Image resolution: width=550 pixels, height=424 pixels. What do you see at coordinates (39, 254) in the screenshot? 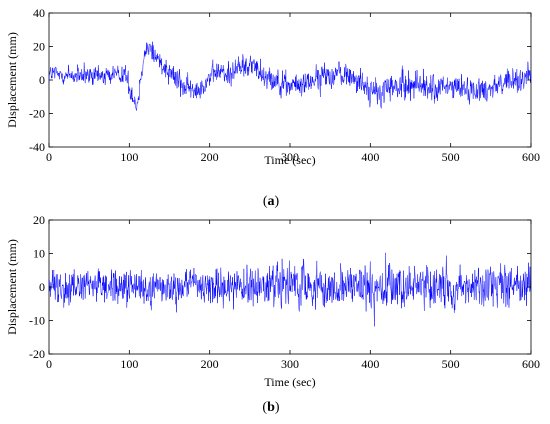
I see `y-tick-label: 10` at bounding box center [39, 254].